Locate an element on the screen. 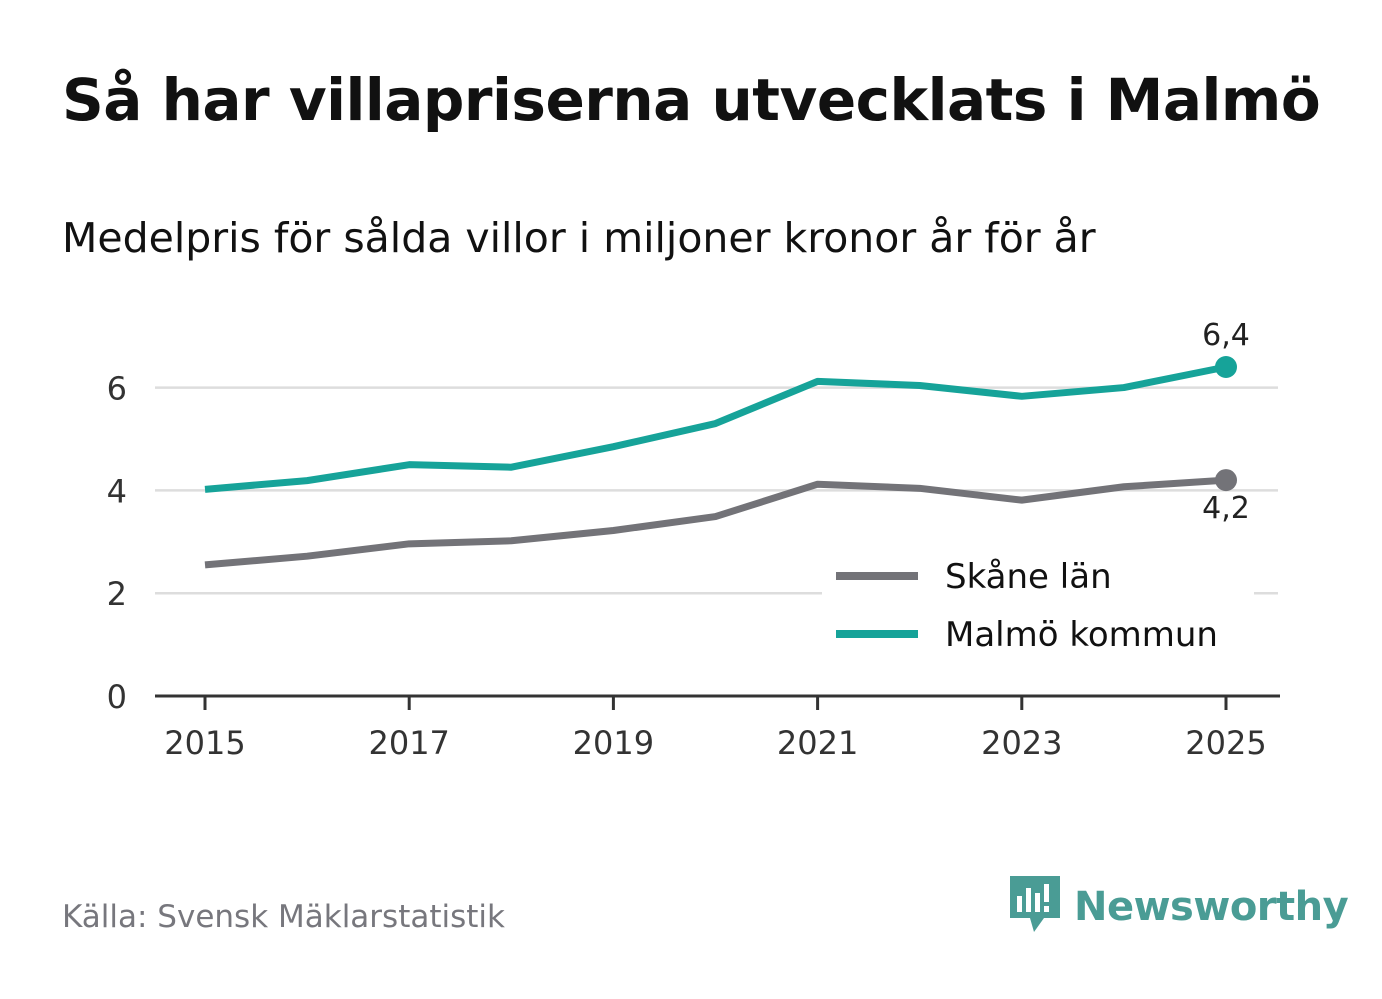 The height and width of the screenshot is (999, 1382). y-tick-label: 4 is located at coordinates (117, 491).